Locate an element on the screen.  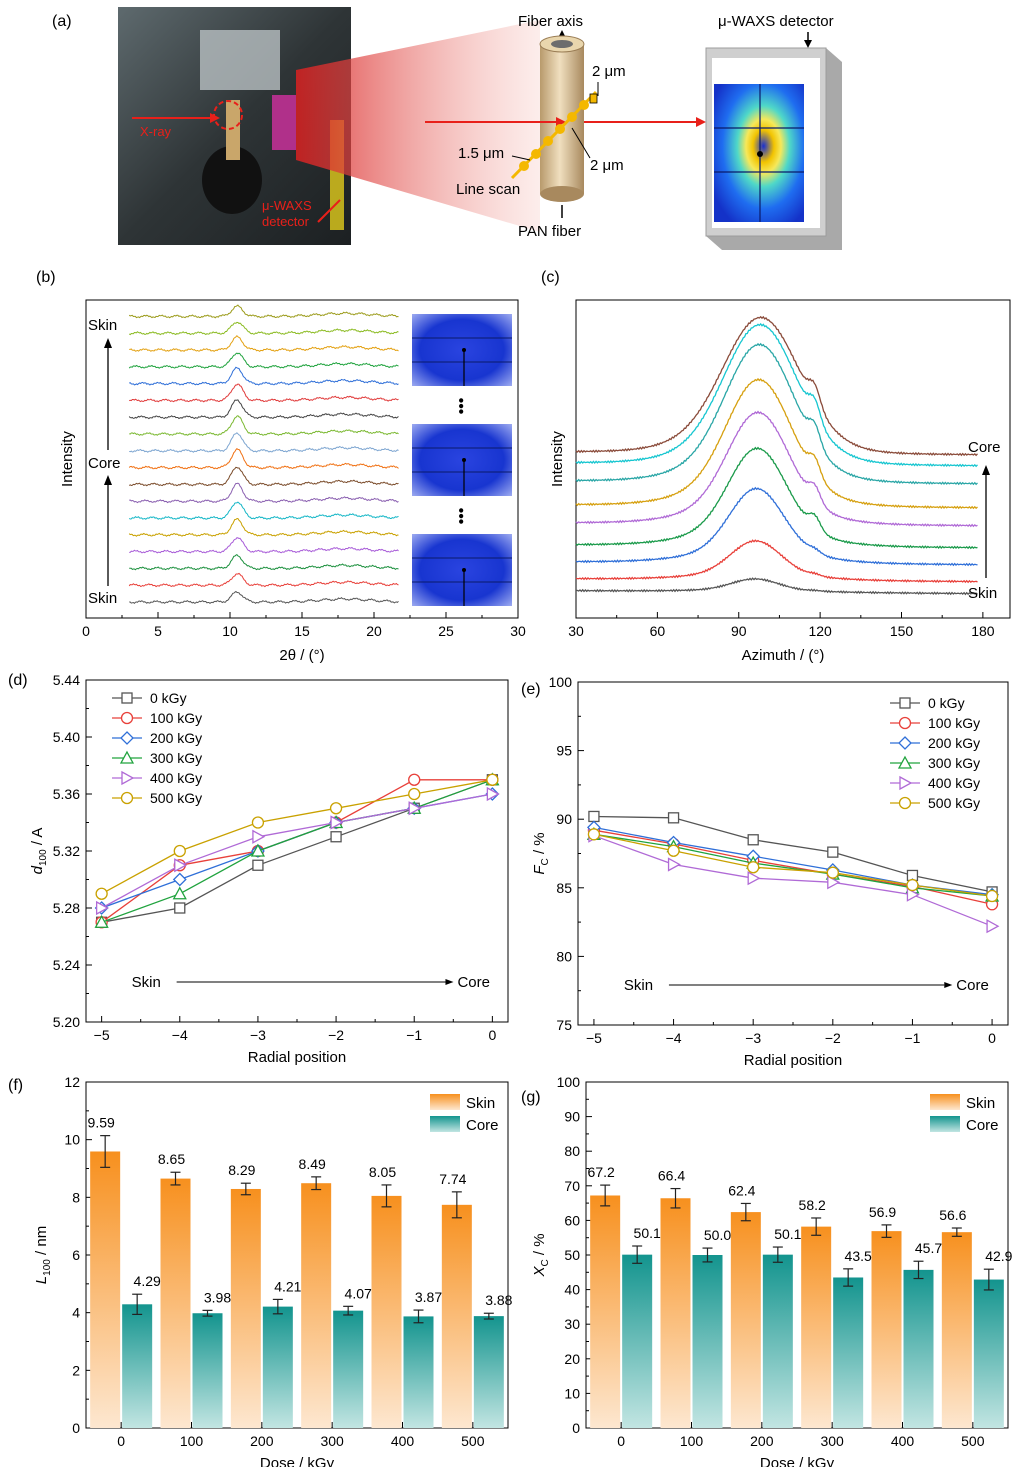
x-tick-label: 25 is located at coordinates (446, 631).